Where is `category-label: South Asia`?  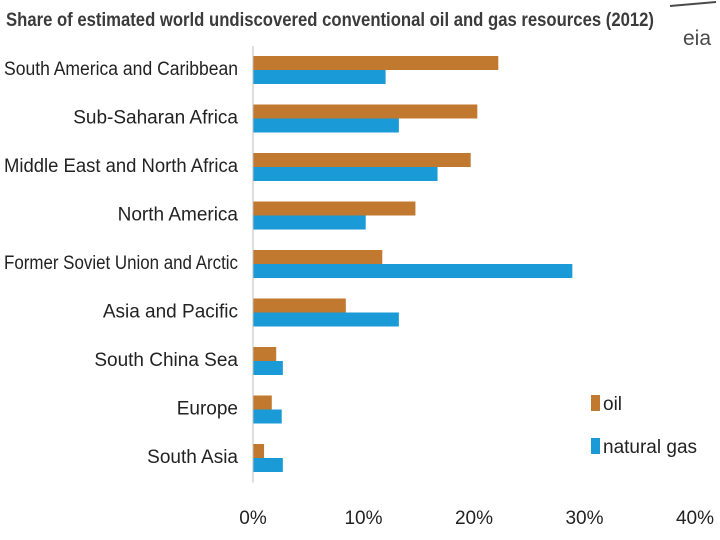
category-label: South Asia is located at coordinates (192, 457).